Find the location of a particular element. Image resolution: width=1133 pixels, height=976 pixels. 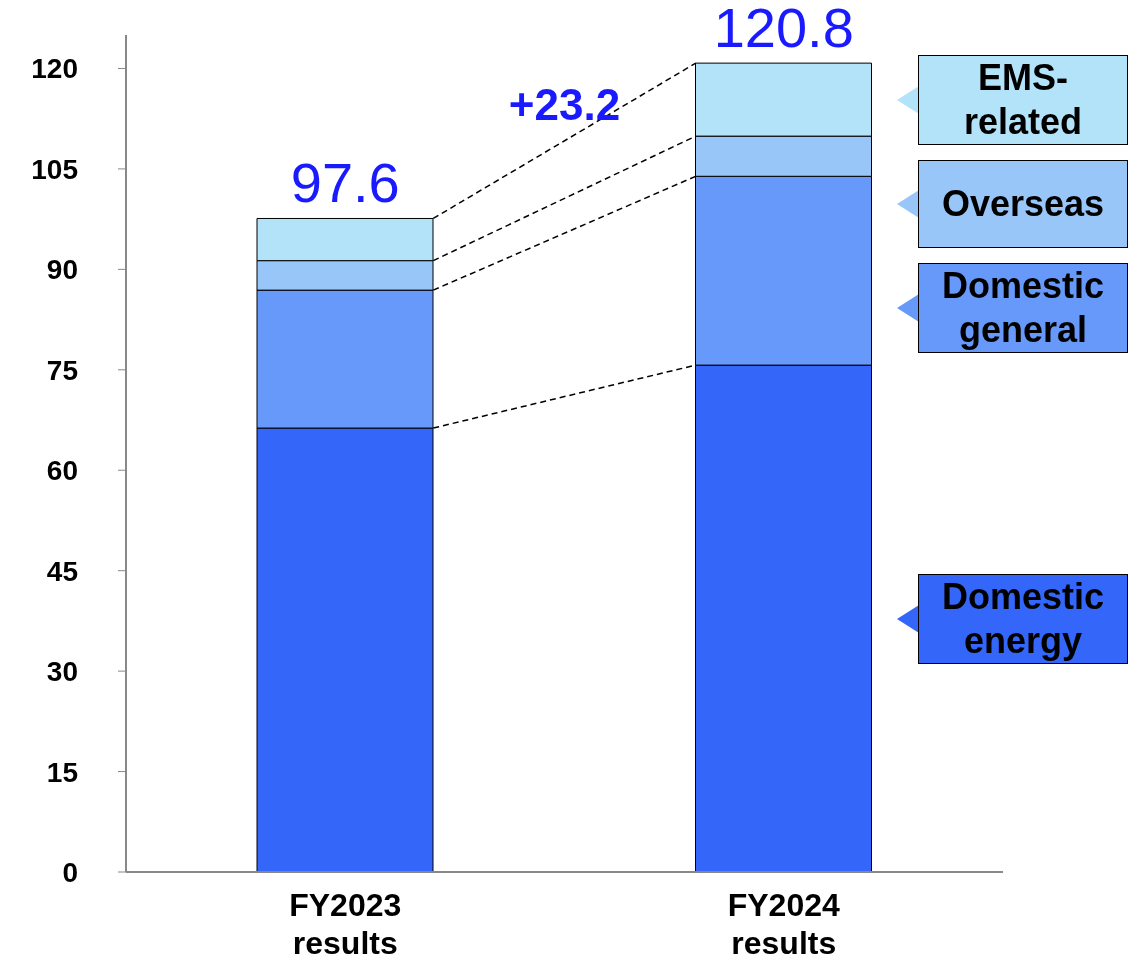

legend-label: EMS-related is located at coordinates (1023, 99).